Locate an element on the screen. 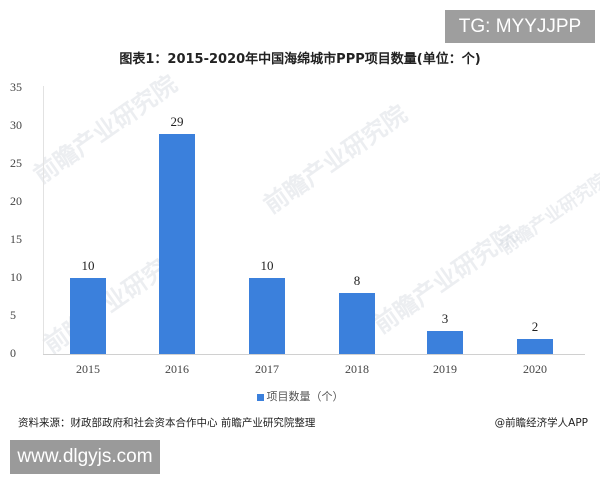  bar-2016 is located at coordinates (177, 243).